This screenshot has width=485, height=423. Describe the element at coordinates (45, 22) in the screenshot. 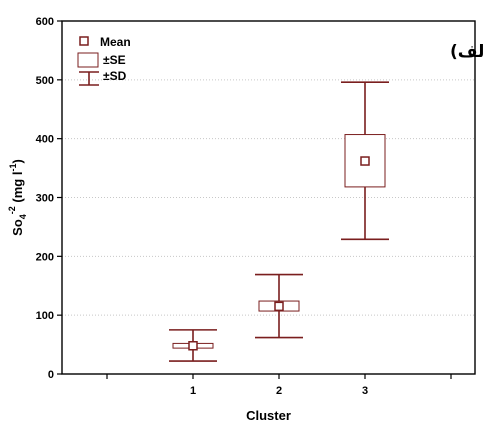

I see `y-tick-label: 600` at that location.